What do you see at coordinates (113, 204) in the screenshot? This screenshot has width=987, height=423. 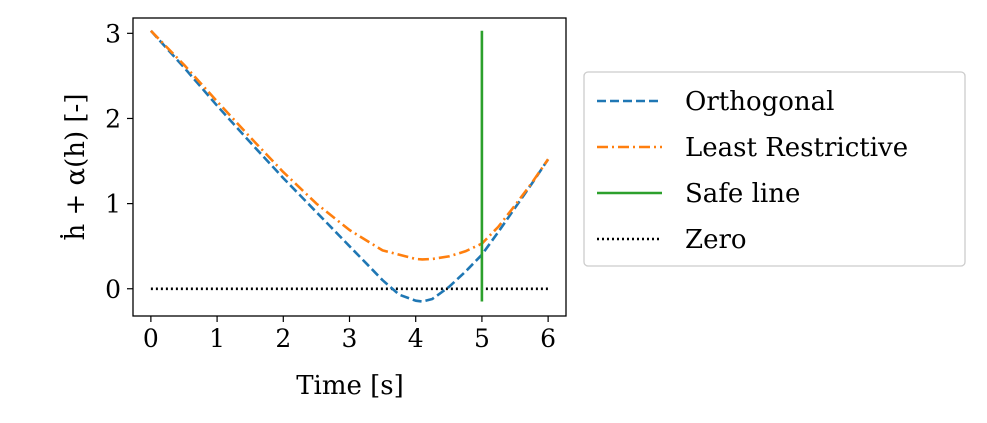 I see `y-tick-label: 1` at bounding box center [113, 204].